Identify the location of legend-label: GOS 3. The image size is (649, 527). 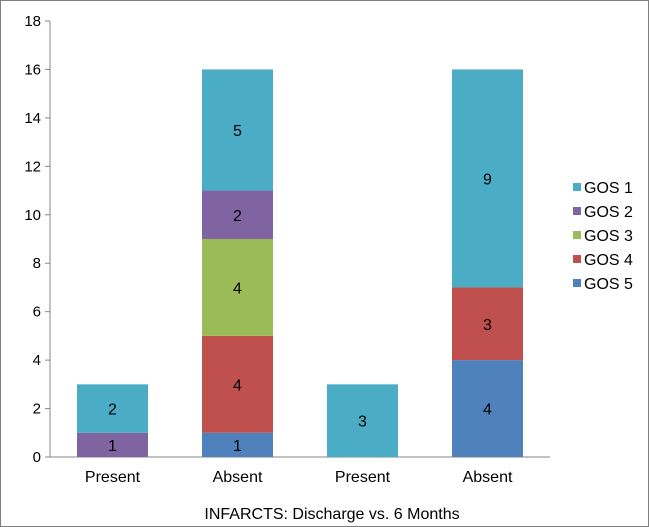
(608, 236).